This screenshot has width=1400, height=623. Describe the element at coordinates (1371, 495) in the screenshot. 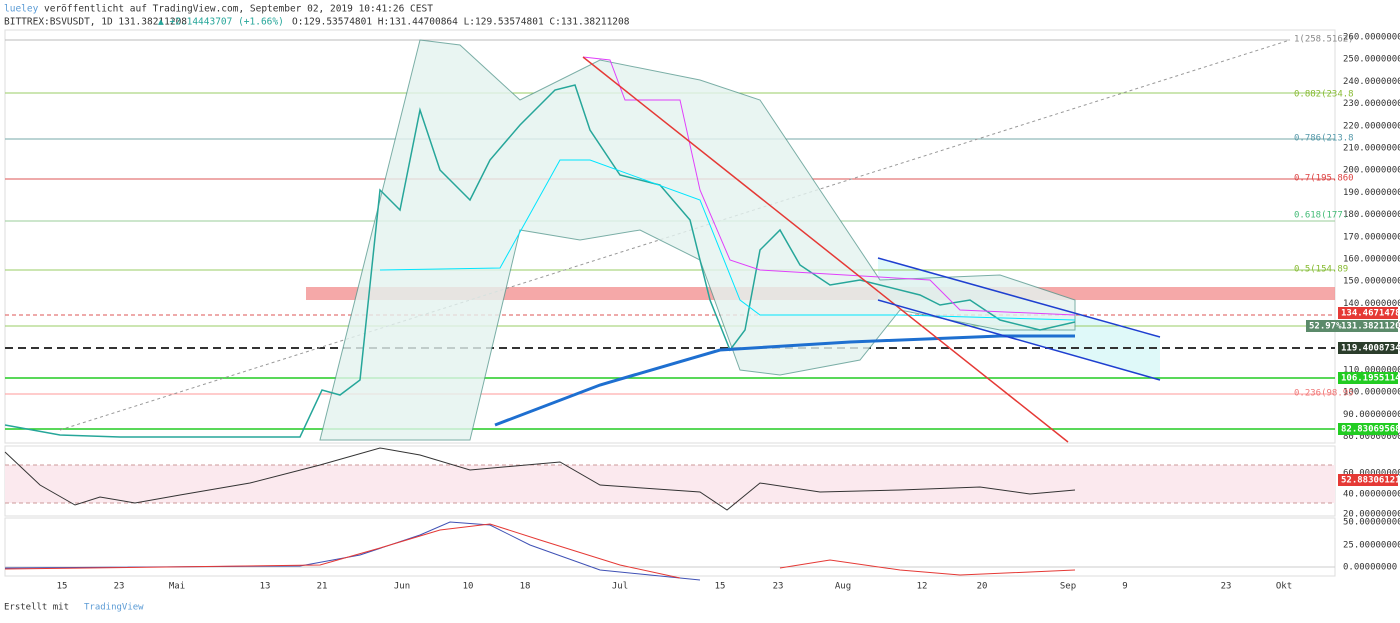

I see `rsi-label: 40.00000000` at that location.